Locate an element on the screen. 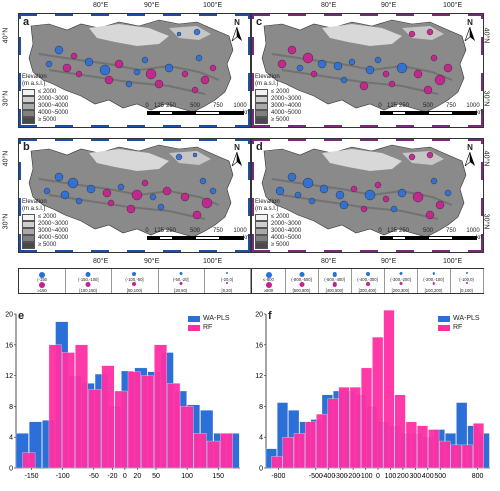 The image size is (500, 491). size-legend-cell: (-800,-500] [500,800) is located at coordinates (302, 281).